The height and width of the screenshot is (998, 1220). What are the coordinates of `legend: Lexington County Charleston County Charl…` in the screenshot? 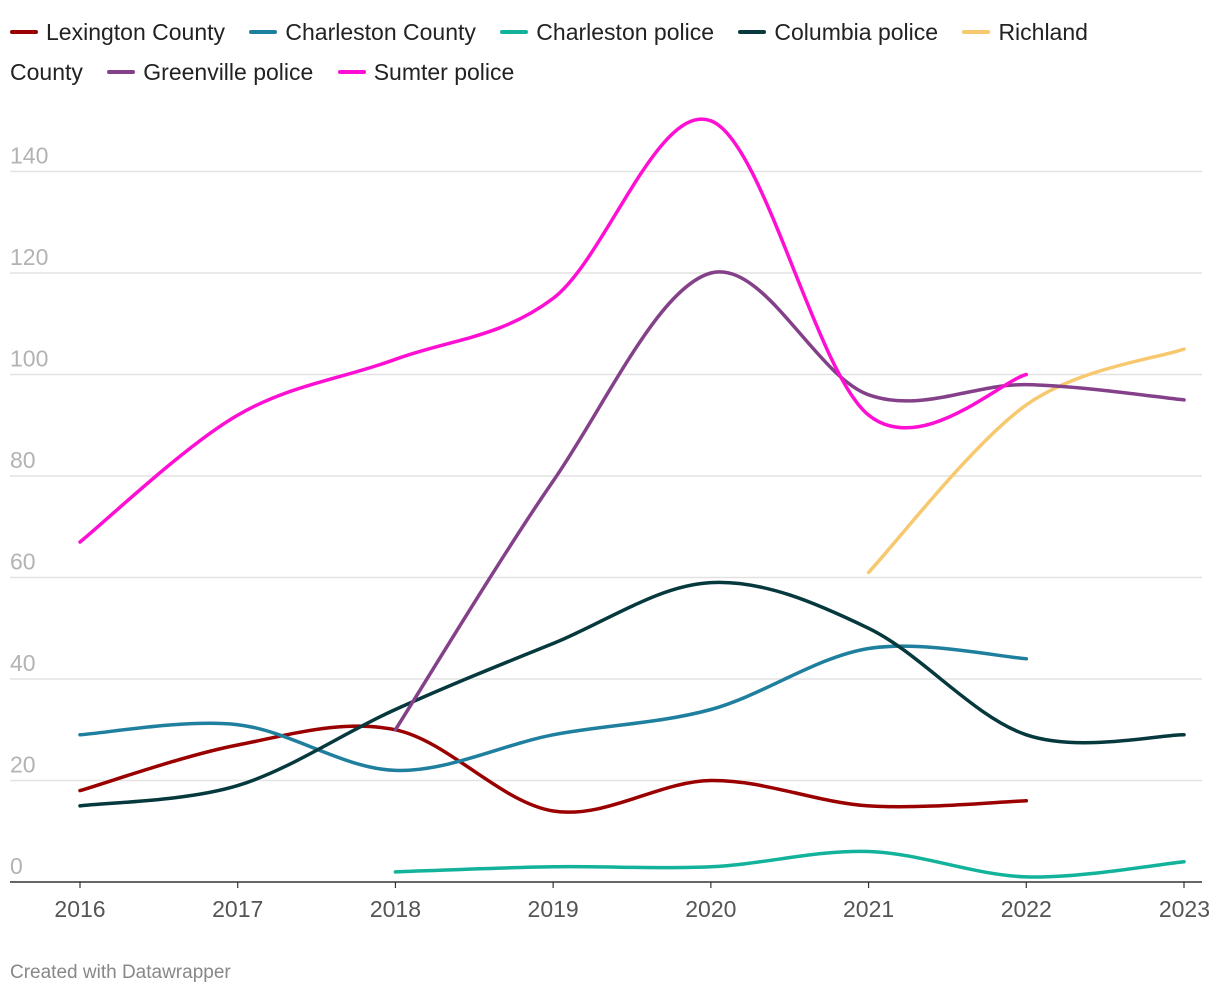 It's located at (575, 52).